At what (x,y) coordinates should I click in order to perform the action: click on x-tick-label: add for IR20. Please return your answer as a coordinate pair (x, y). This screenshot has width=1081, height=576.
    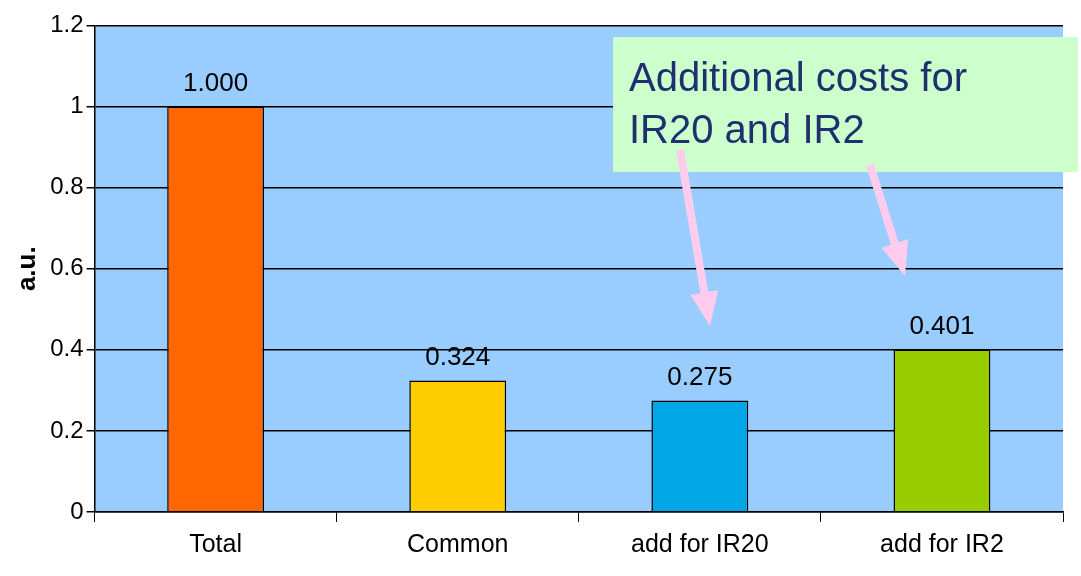
    Looking at the image, I should click on (700, 542).